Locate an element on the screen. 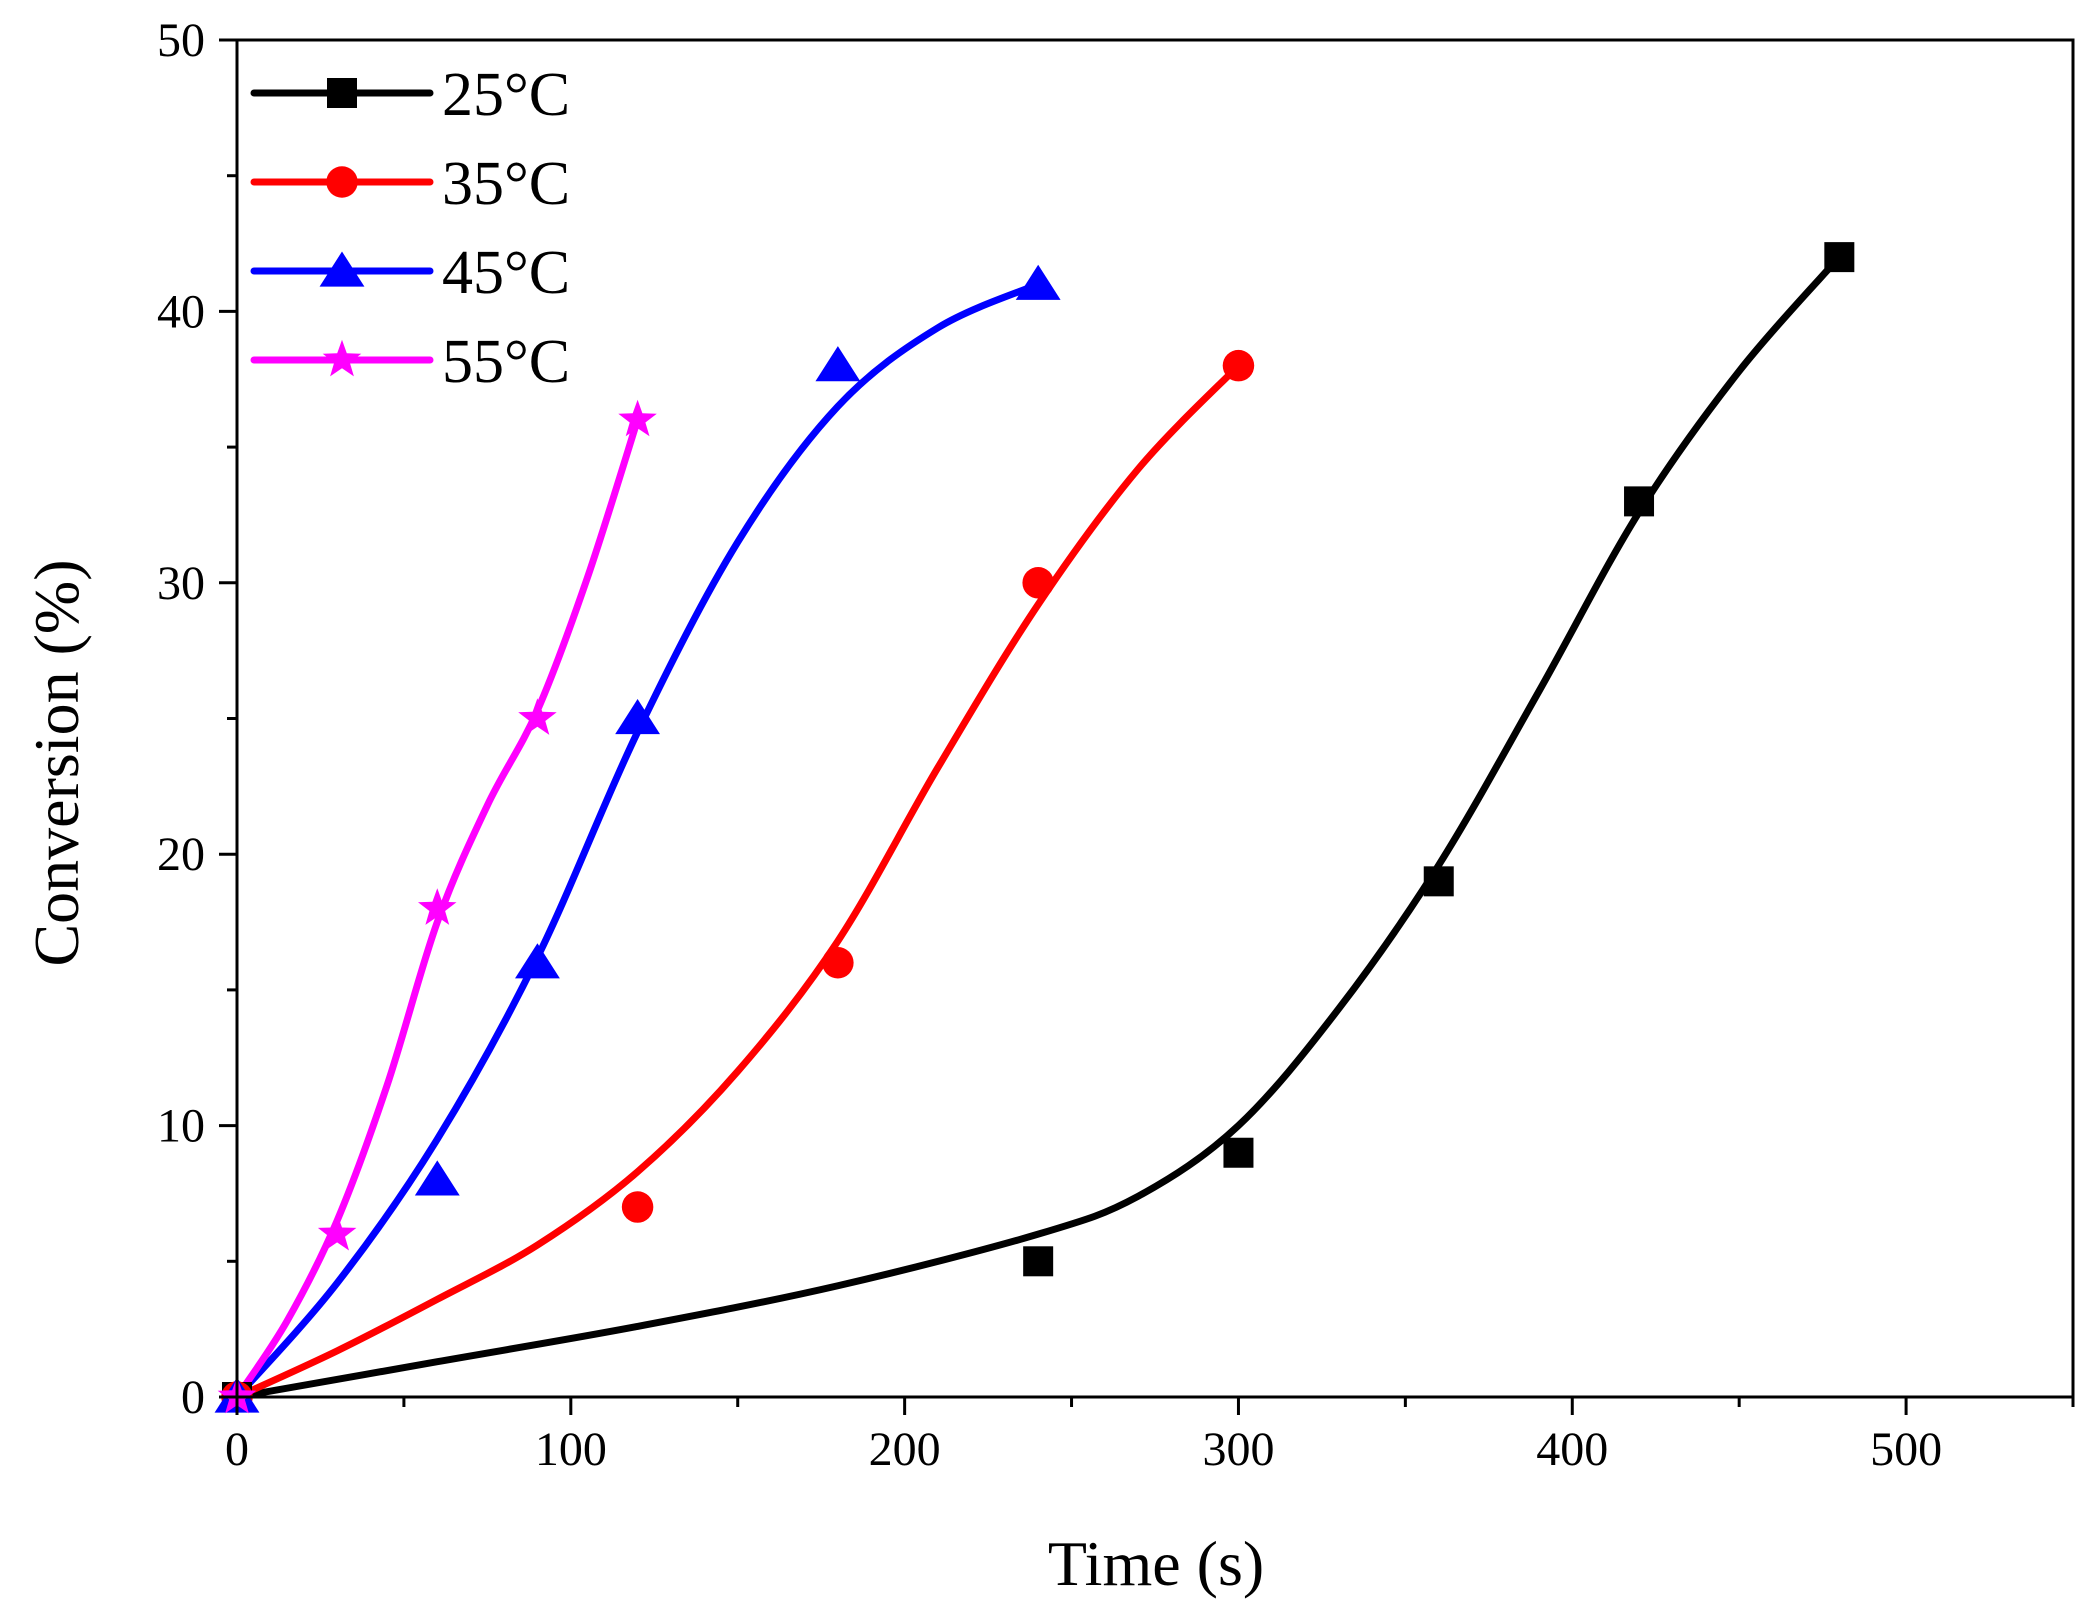  legend-label-4: 55°C is located at coordinates (506, 362).